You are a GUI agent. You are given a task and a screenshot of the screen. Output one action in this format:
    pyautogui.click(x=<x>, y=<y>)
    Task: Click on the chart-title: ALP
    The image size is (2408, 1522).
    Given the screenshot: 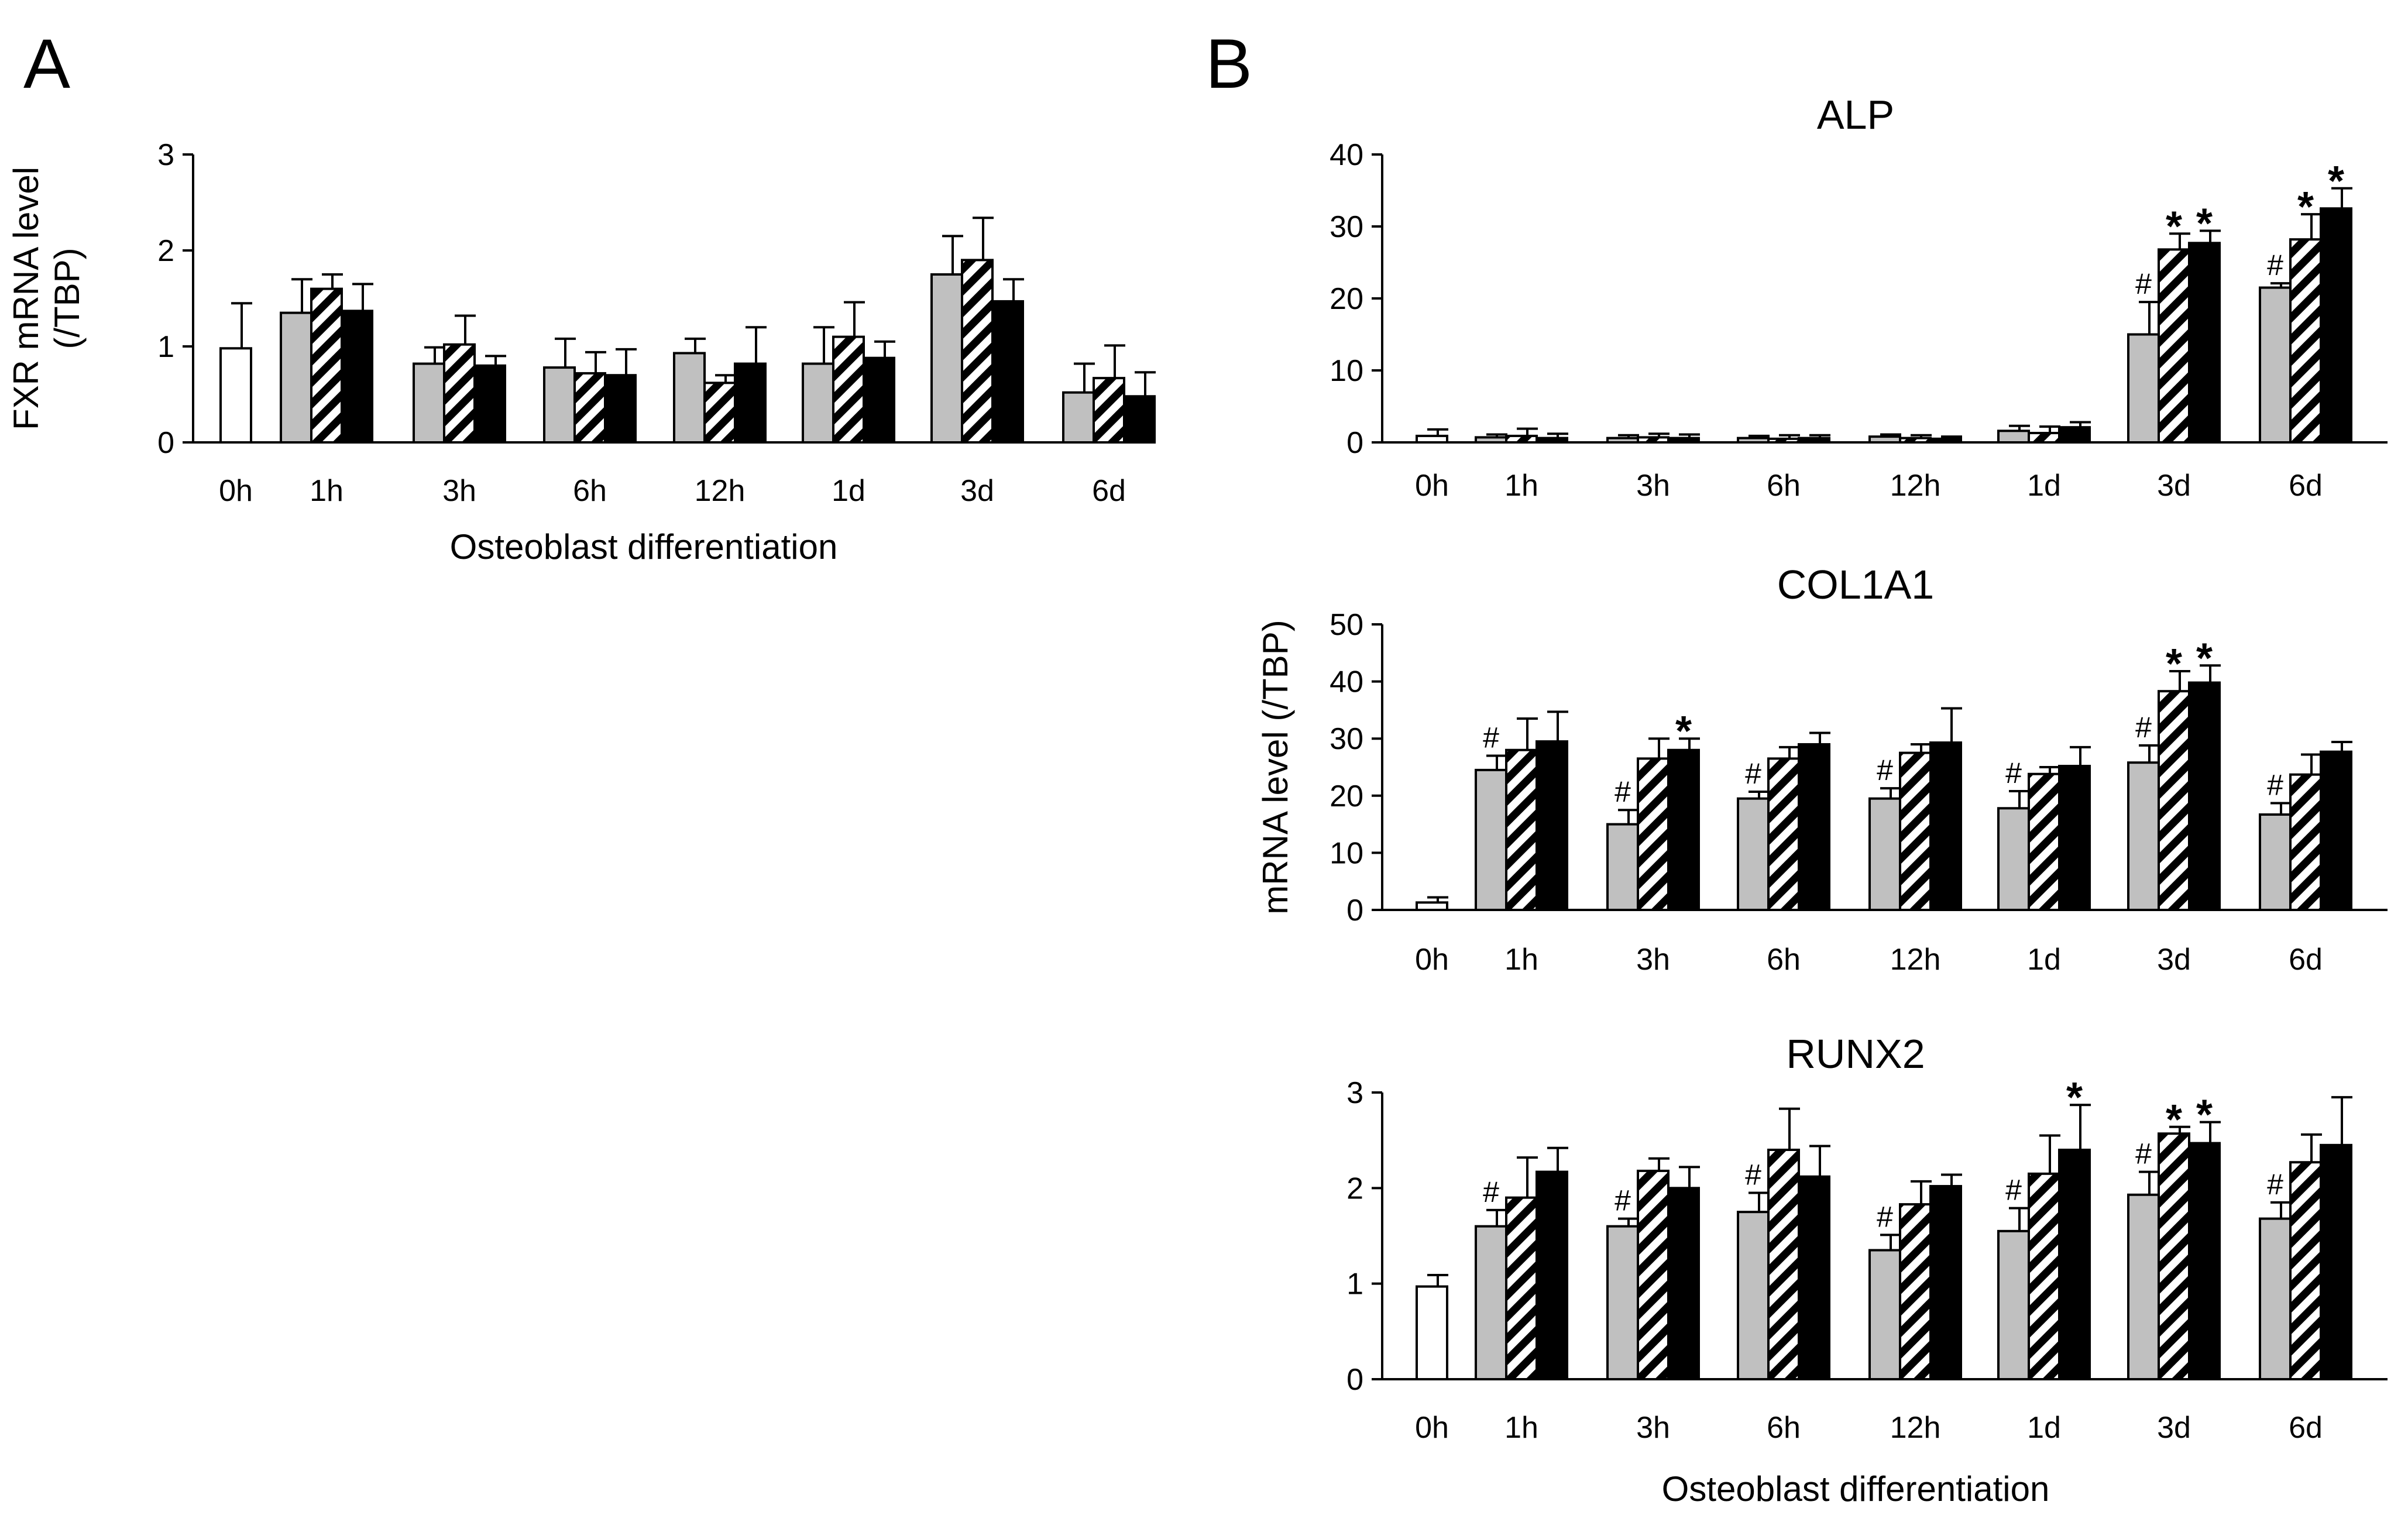 What is the action you would take?
    pyautogui.click(x=1855, y=115)
    